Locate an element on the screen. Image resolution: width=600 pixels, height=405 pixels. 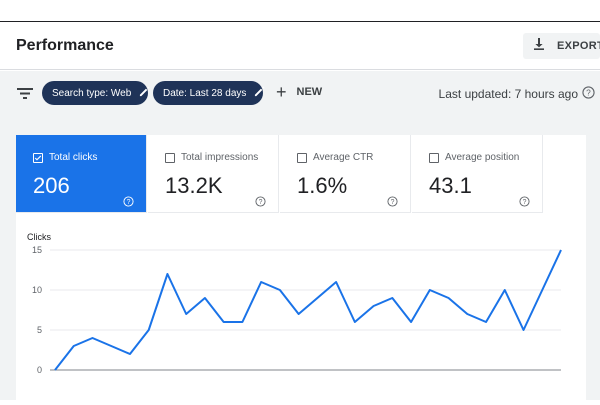
metric-label: Average CTR is located at coordinates (343, 157).